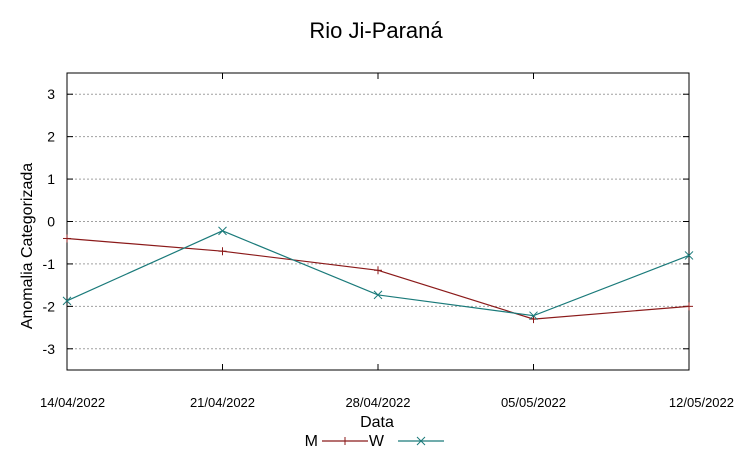 The height and width of the screenshot is (463, 752). I want to click on x-tick-label: 28/04/2022, so click(377, 402).